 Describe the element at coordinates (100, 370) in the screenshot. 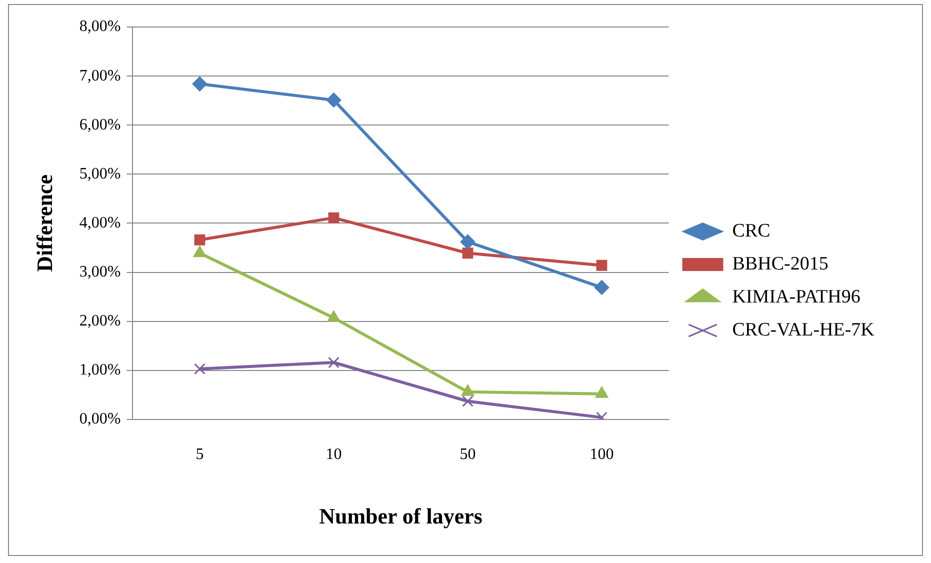

I see `y-tick-label: 1,00%` at that location.